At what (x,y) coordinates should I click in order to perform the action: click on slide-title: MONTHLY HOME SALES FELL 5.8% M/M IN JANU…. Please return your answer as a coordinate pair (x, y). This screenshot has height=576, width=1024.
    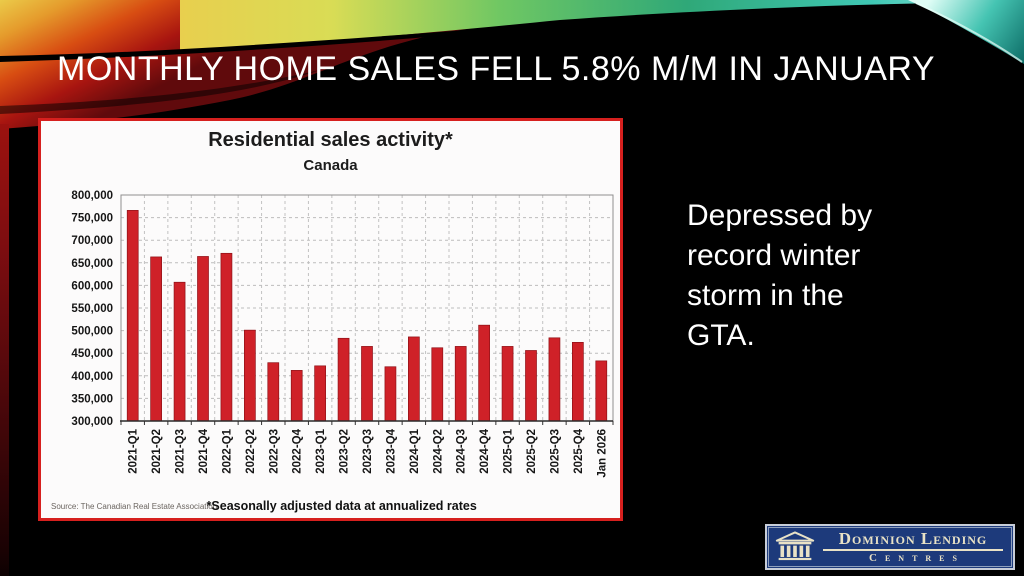
    Looking at the image, I should click on (496, 69).